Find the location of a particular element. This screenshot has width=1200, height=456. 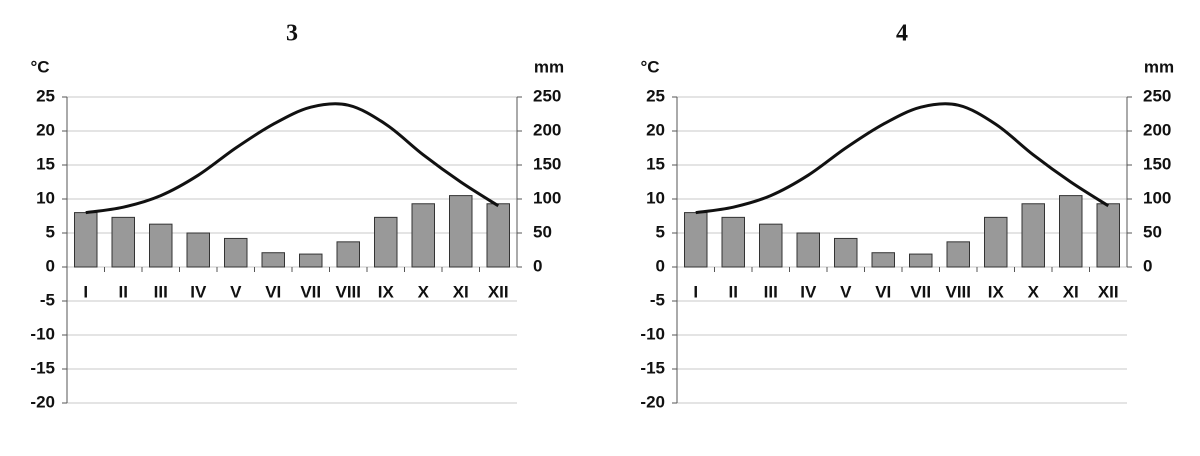

chart-title: 3 is located at coordinates (292, 34).